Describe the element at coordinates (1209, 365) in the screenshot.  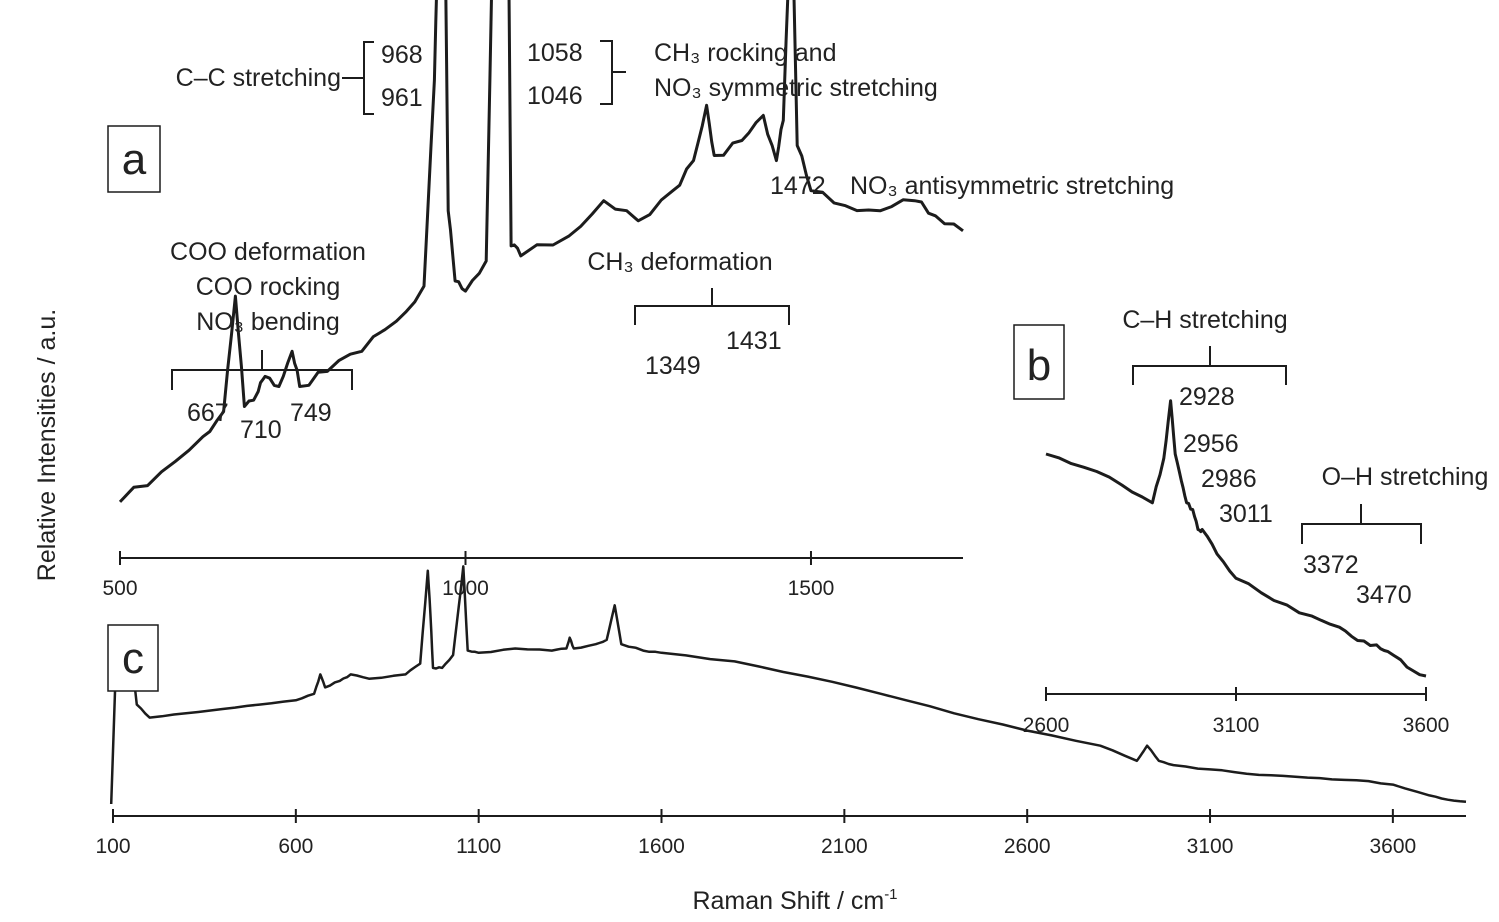
I see `bracket-ch` at that location.